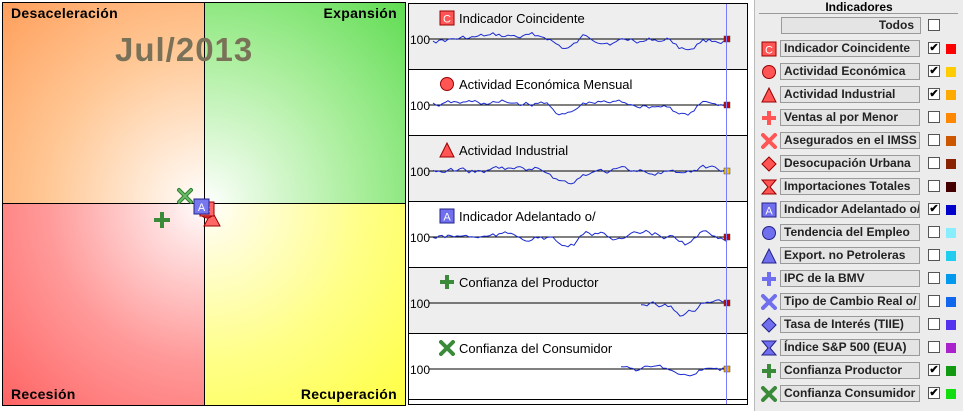 The width and height of the screenshot is (963, 411). Describe the element at coordinates (858, 13) in the screenshot. I see `legend-divider` at that location.